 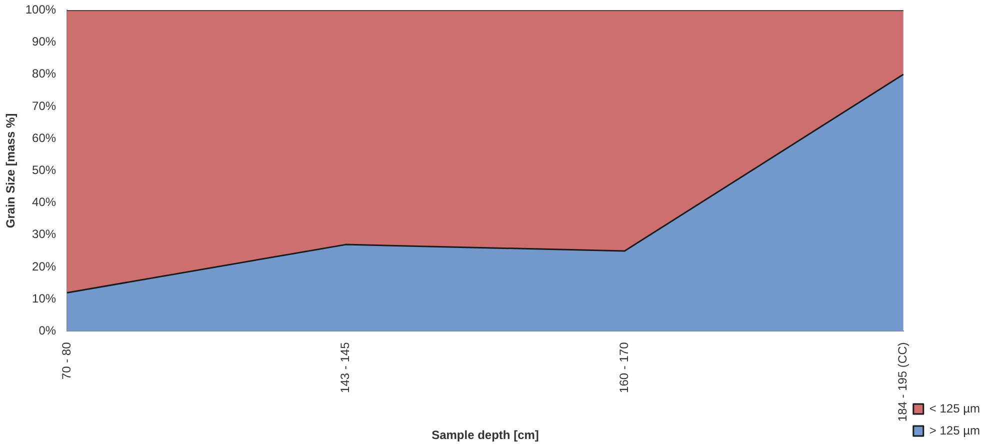 What do you see at coordinates (903, 382) in the screenshot?
I see `x-tick-label: 184 - 195 (CC)` at bounding box center [903, 382].